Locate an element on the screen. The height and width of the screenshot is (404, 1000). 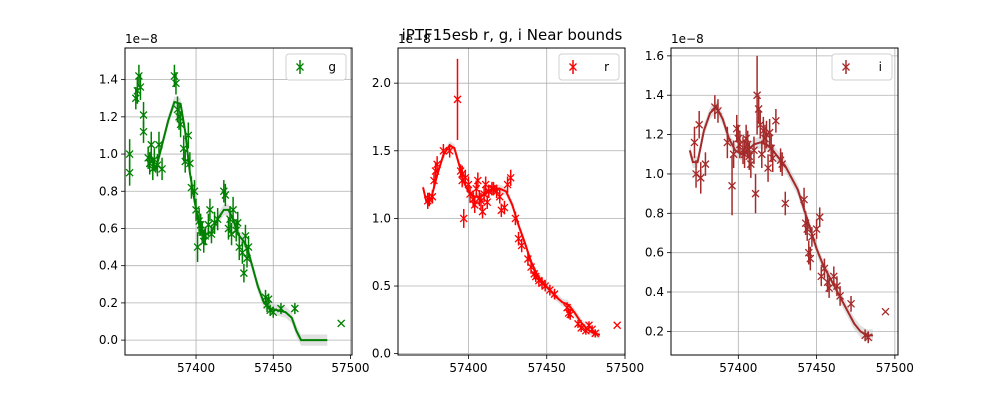
legend: i is located at coordinates (862, 67).